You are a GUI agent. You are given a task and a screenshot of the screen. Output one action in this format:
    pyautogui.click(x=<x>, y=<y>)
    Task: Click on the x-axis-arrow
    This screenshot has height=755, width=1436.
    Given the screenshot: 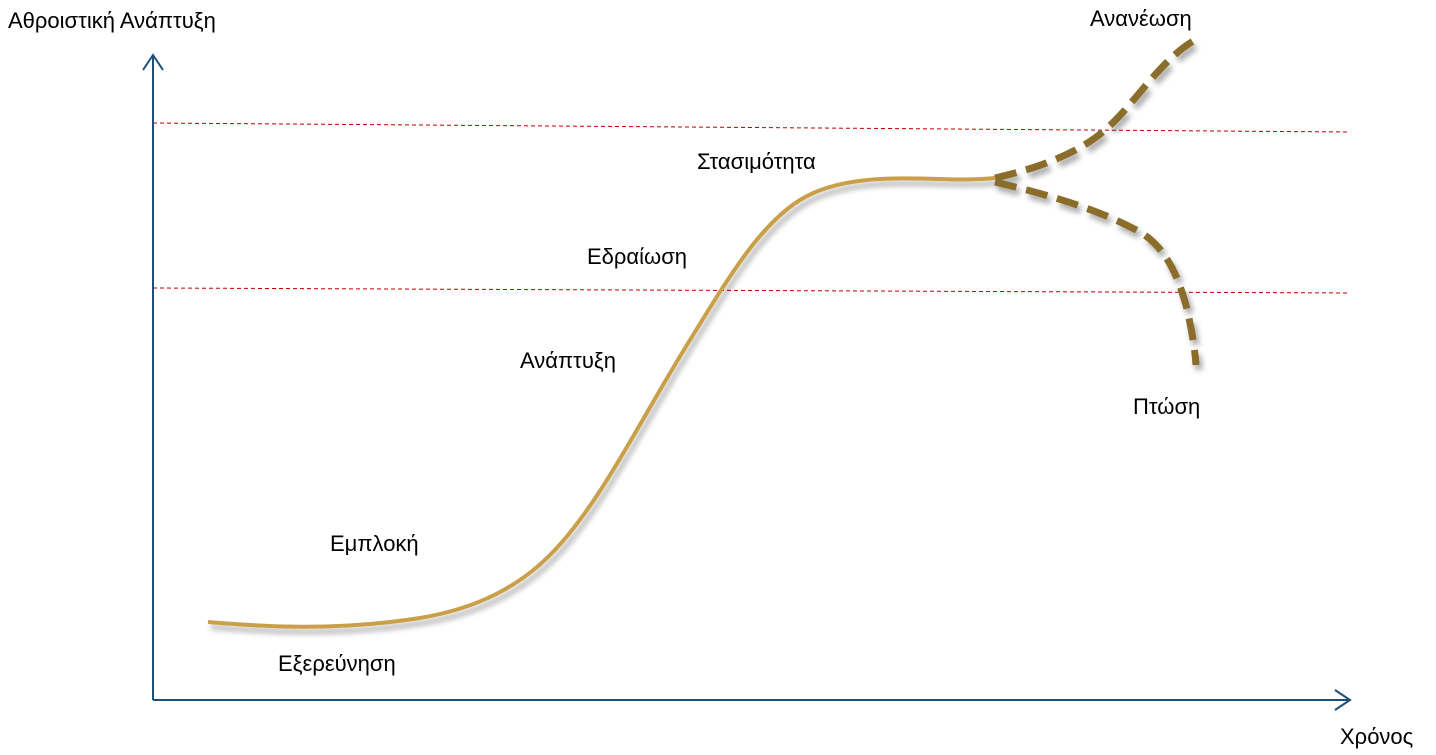 What is the action you would take?
    pyautogui.click(x=1343, y=700)
    